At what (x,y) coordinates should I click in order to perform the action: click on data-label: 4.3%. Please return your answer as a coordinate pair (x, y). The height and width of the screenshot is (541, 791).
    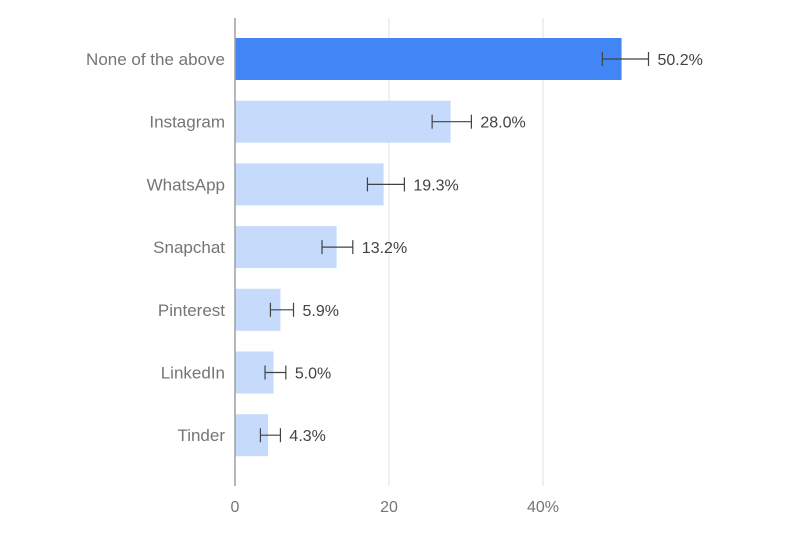
    Looking at the image, I should click on (307, 436).